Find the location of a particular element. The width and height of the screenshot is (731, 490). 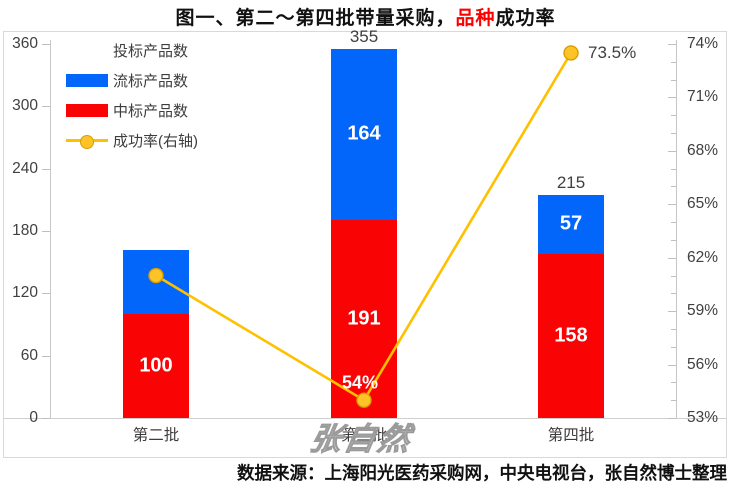

legend-label: 投标产品数 is located at coordinates (151, 51).